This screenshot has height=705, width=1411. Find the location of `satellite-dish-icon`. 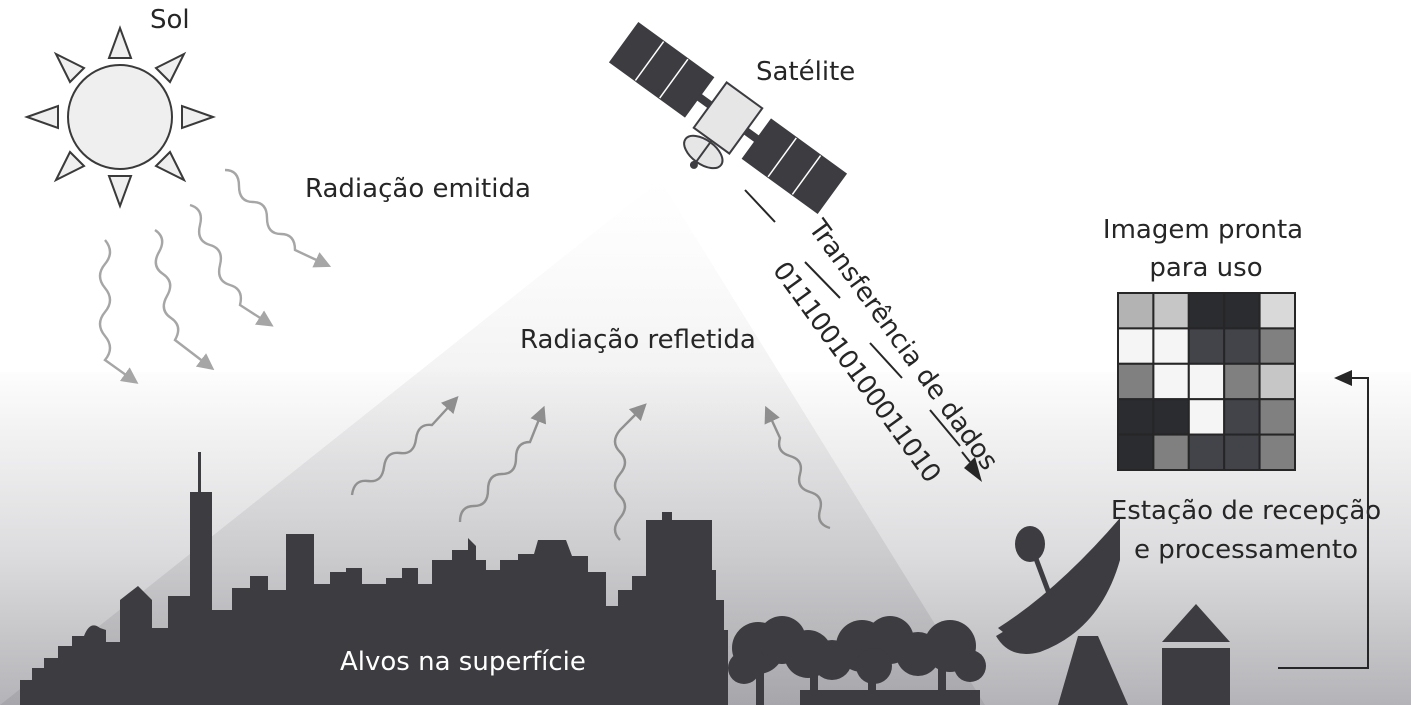

satellite-dish-icon is located at coordinates (1062, 611).